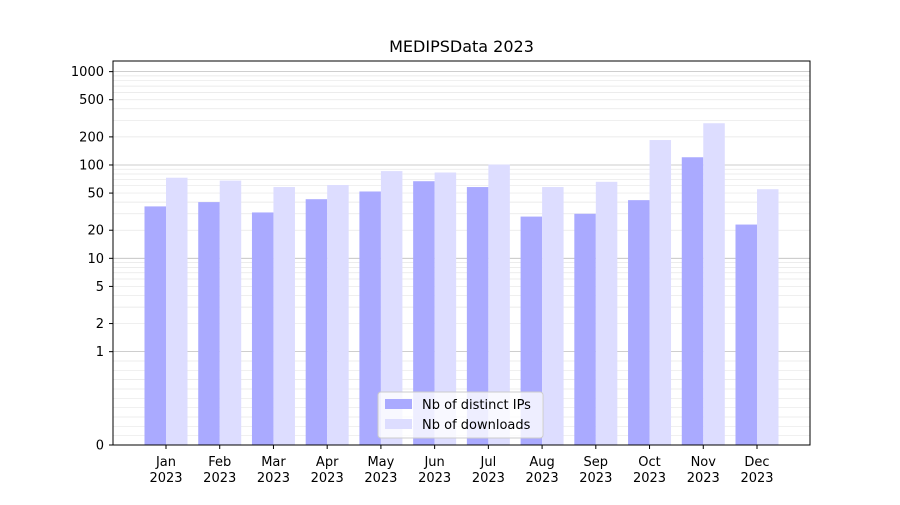 The image size is (900, 505). I want to click on bar-downloads-jan, so click(177, 311).